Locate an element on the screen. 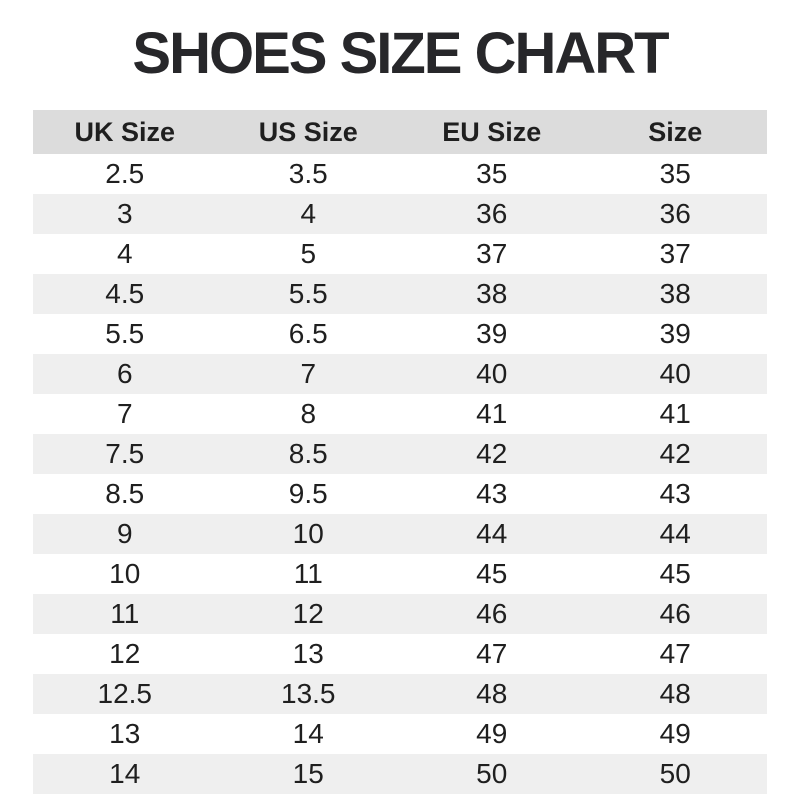  table-cell: 12.5 is located at coordinates (125, 693).